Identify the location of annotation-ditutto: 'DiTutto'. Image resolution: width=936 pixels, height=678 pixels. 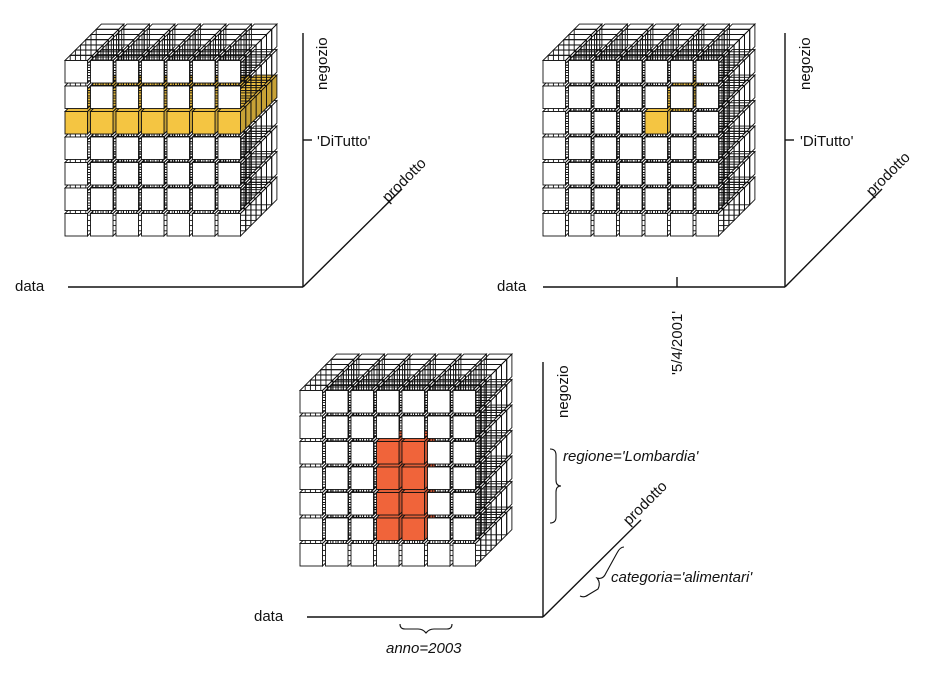
(827, 141).